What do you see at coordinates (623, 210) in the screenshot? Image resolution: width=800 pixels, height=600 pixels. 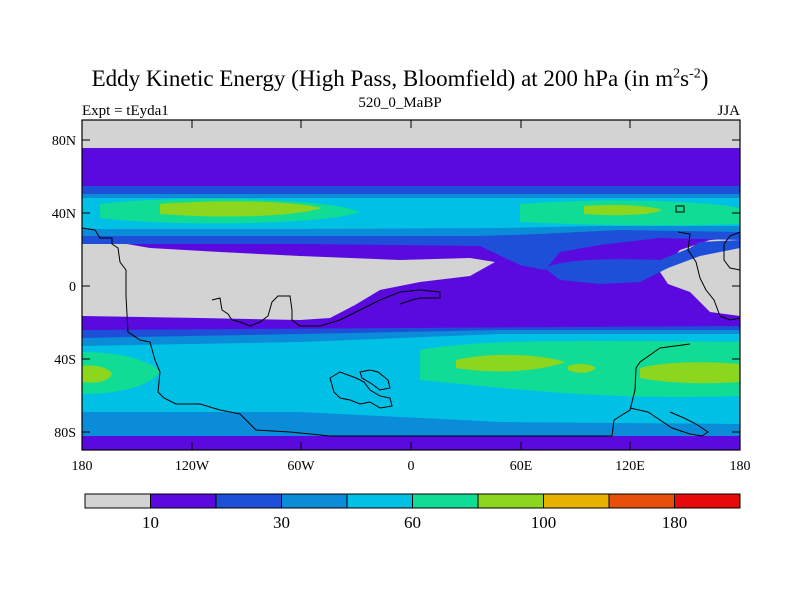 I see `band-yellowgreen-north-east` at bounding box center [623, 210].